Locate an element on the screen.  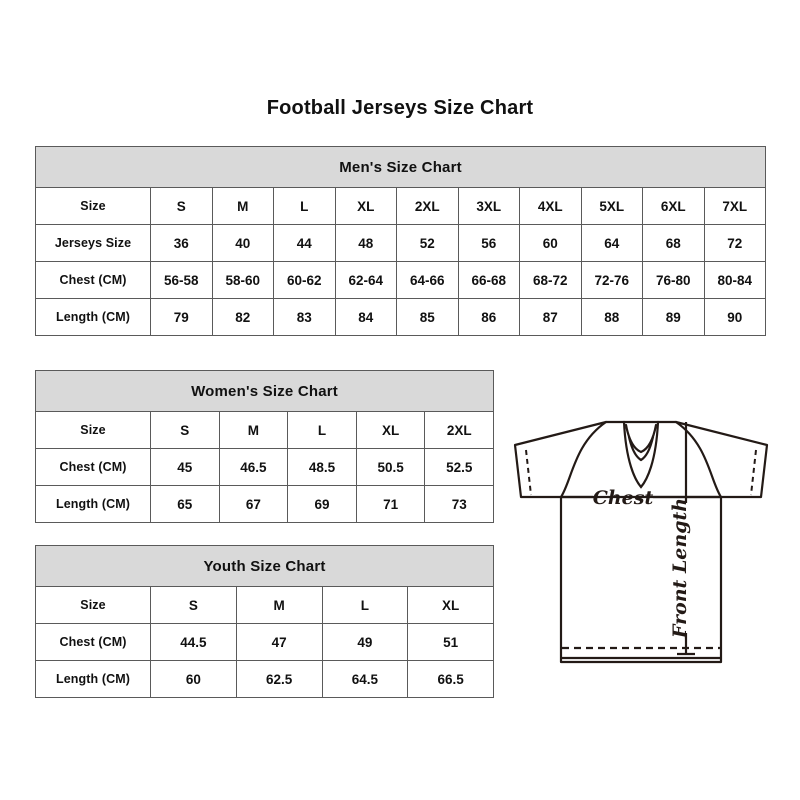
youth-chart-band-label: Youth Size Chart is located at coordinates (264, 566).